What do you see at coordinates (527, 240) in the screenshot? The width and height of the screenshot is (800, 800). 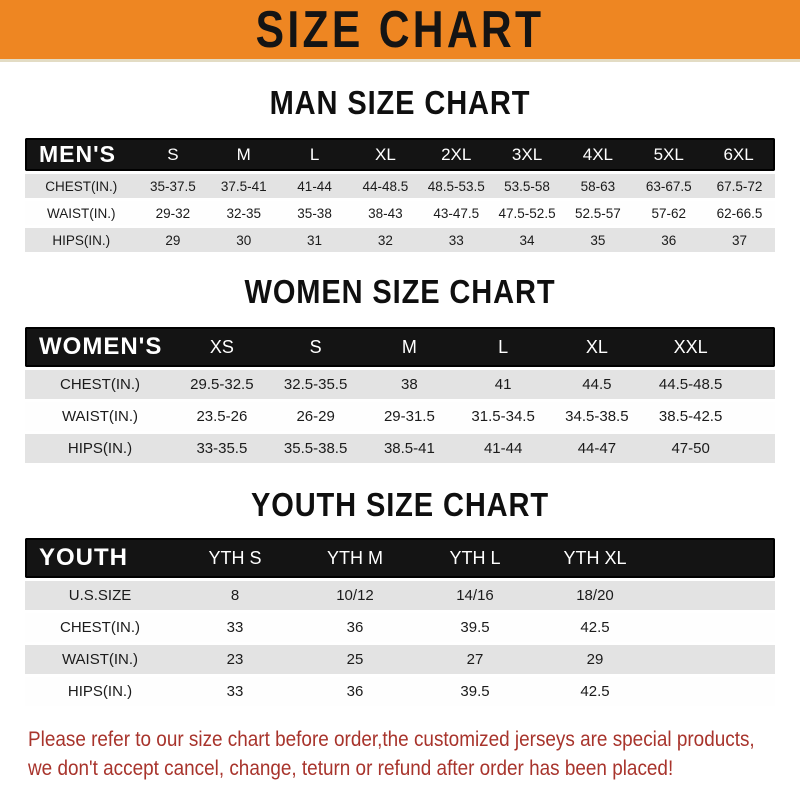 I see `size-value-cell: 34` at bounding box center [527, 240].